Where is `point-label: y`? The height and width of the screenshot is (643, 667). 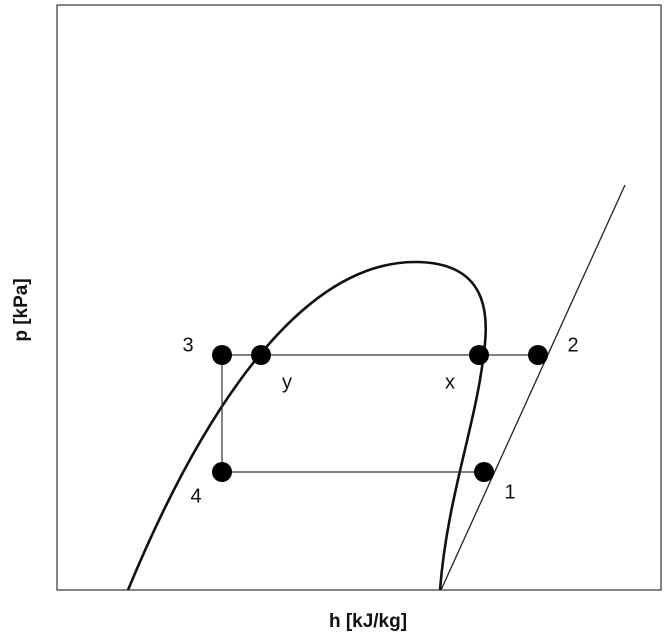 point-label: y is located at coordinates (287, 382).